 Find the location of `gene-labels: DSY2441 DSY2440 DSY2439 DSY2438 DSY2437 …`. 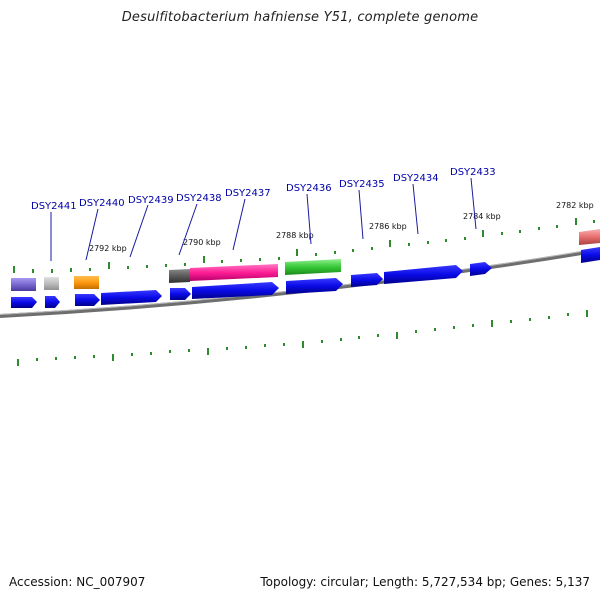

gene-labels: DSY2441 DSY2440 DSY2439 DSY2438 DSY2437 … is located at coordinates (263, 189).